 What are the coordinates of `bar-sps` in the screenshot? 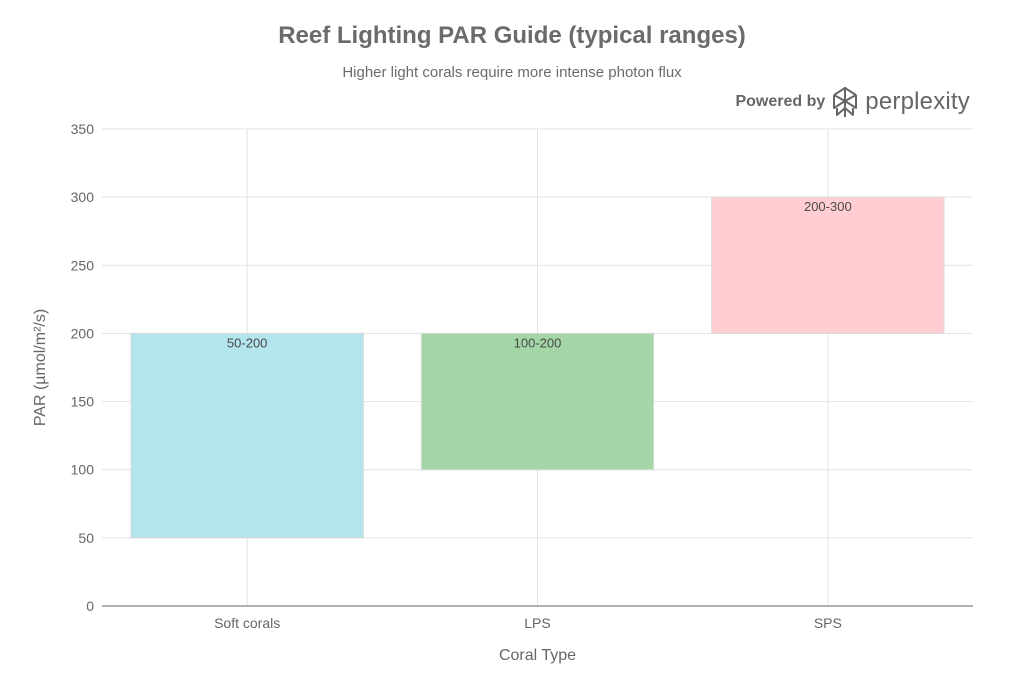 It's located at (828, 265).